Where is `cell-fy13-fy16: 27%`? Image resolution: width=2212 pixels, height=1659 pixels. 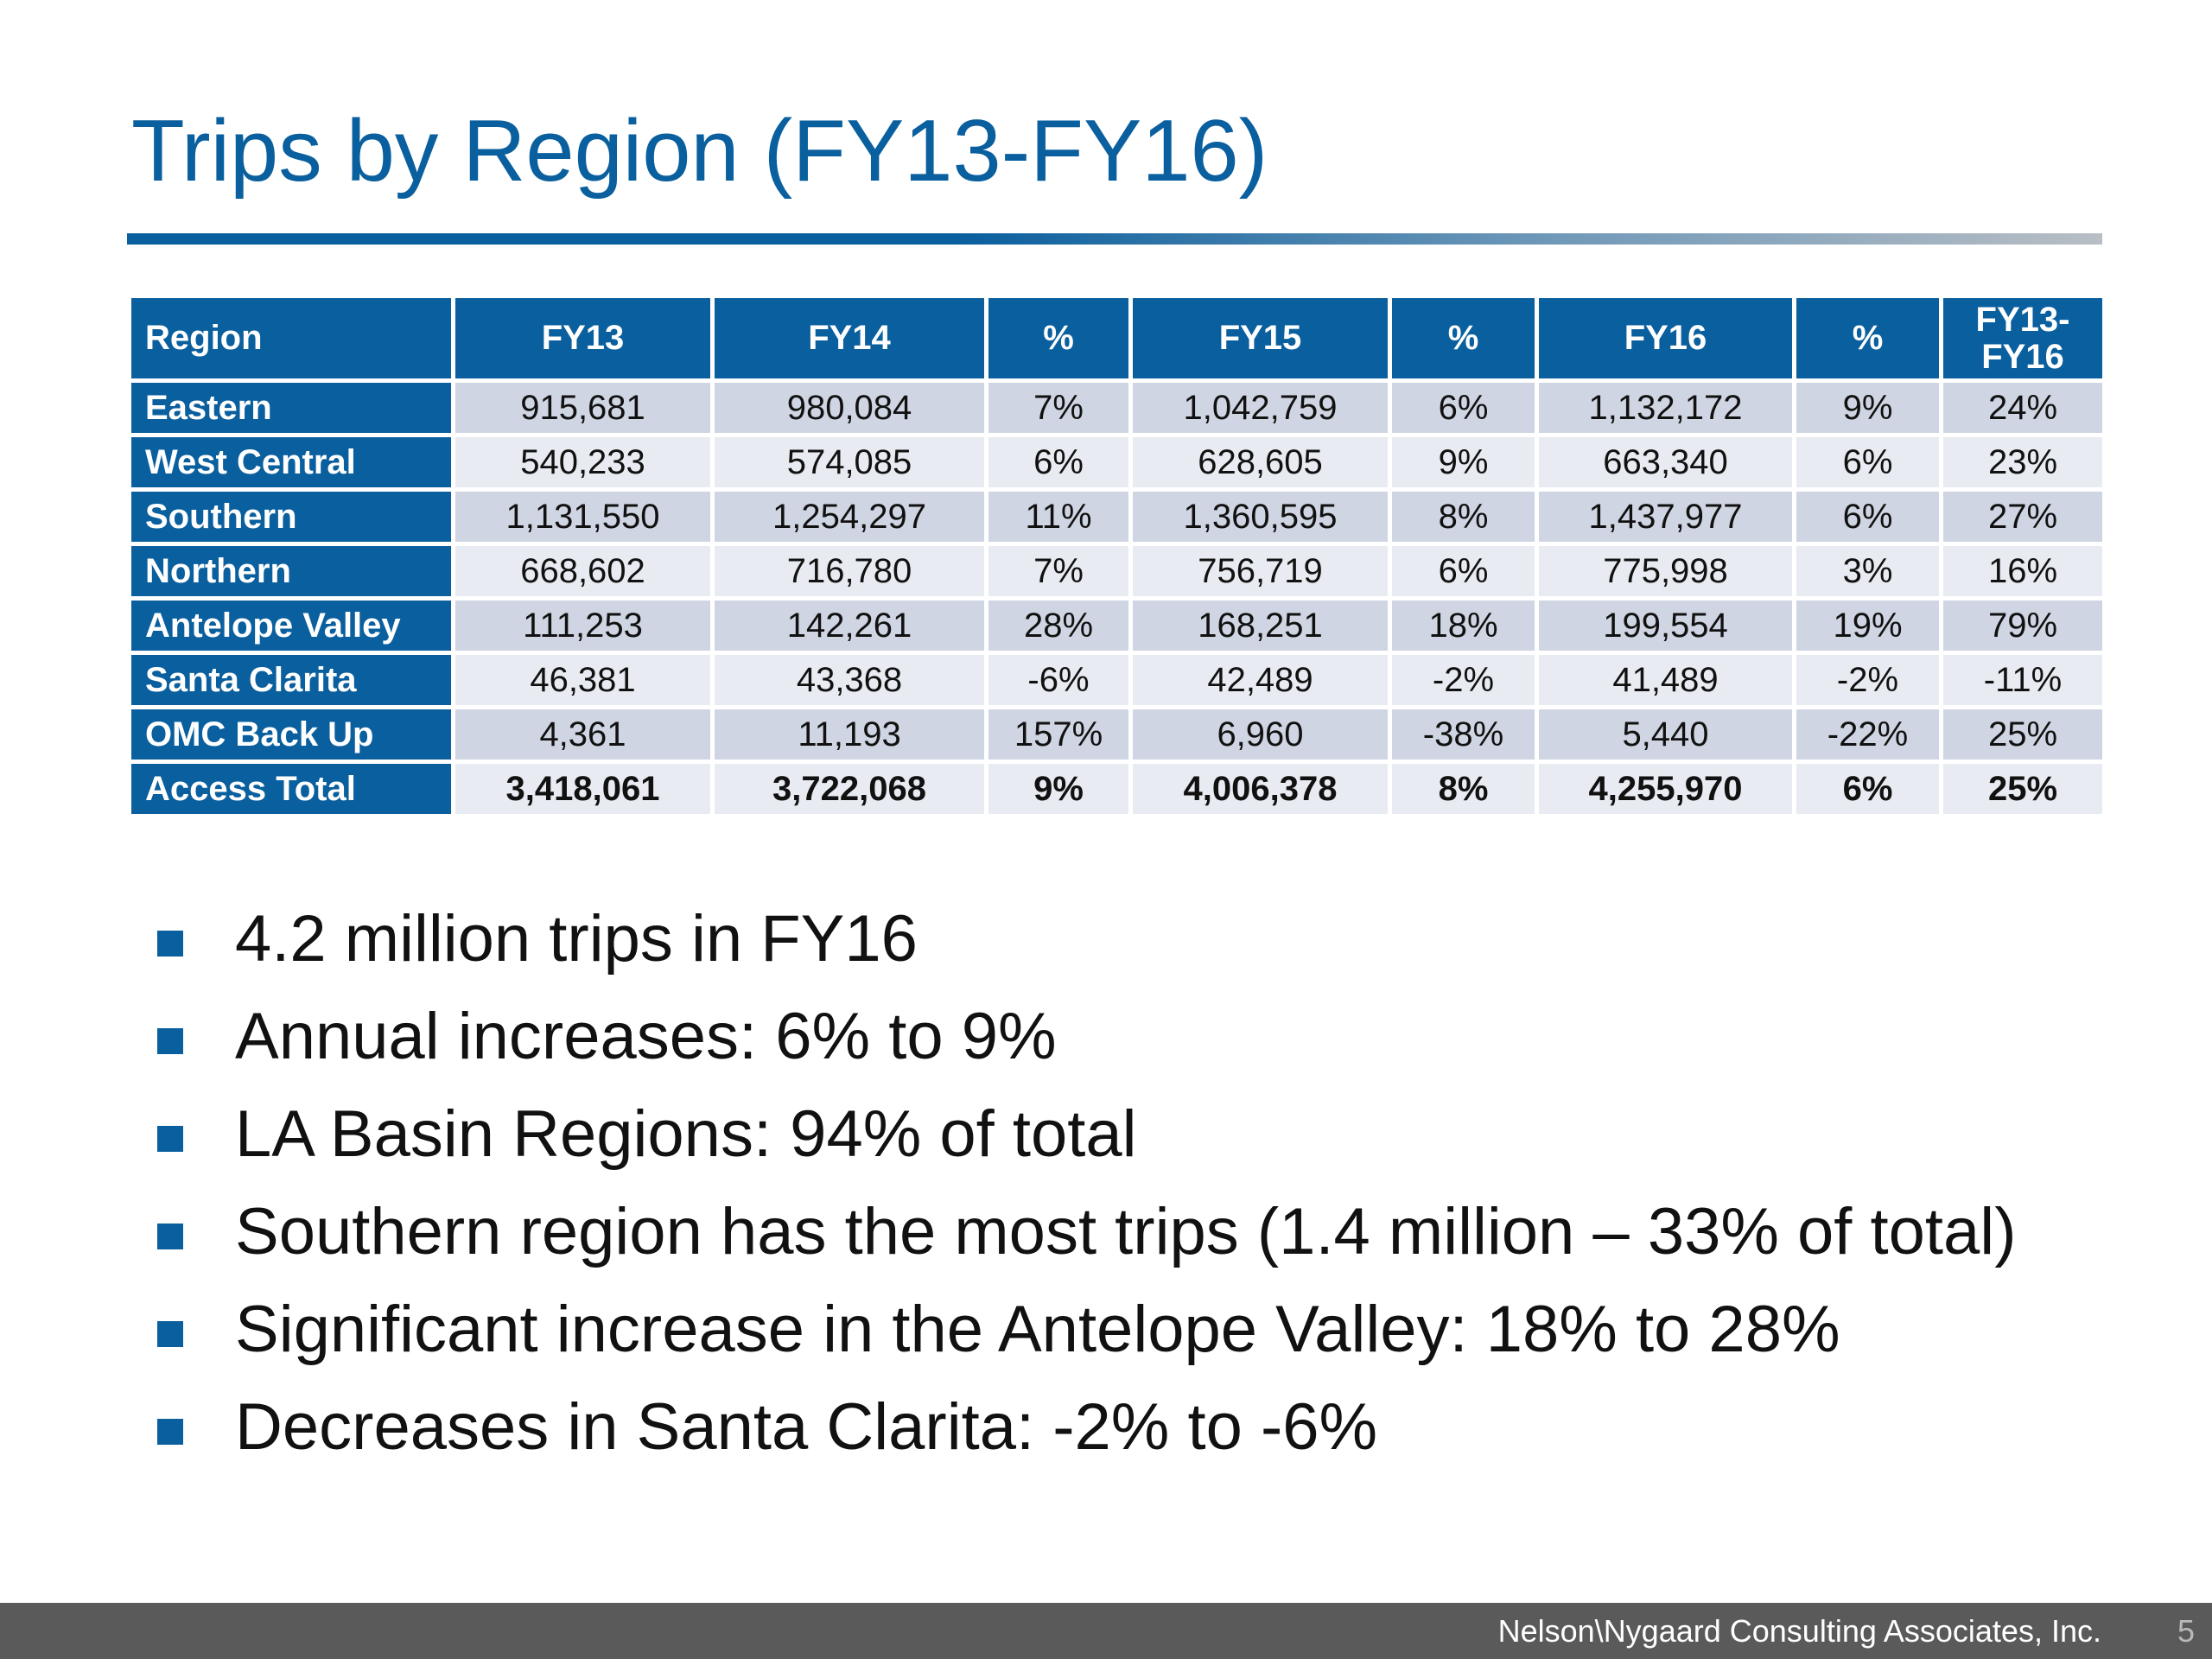 cell-fy13-fy16: 27% is located at coordinates (2022, 517).